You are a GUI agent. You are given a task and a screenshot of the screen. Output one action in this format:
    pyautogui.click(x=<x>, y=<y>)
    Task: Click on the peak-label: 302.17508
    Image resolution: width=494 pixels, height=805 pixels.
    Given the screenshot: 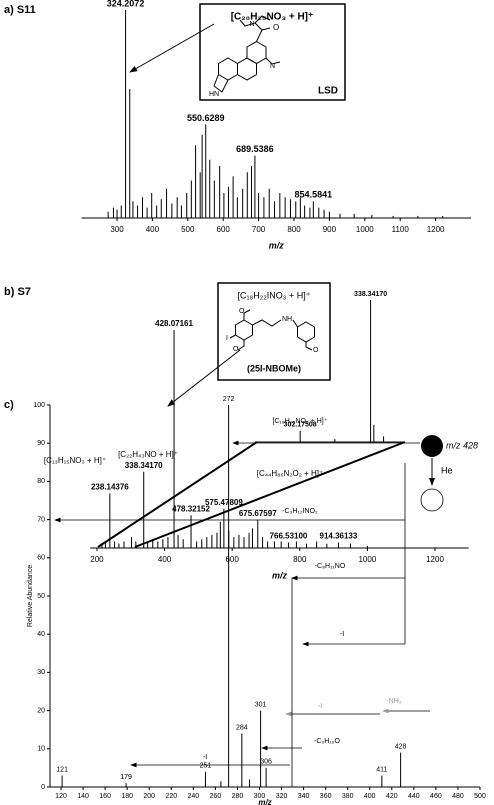 What is the action you would take?
    pyautogui.click(x=300, y=424)
    